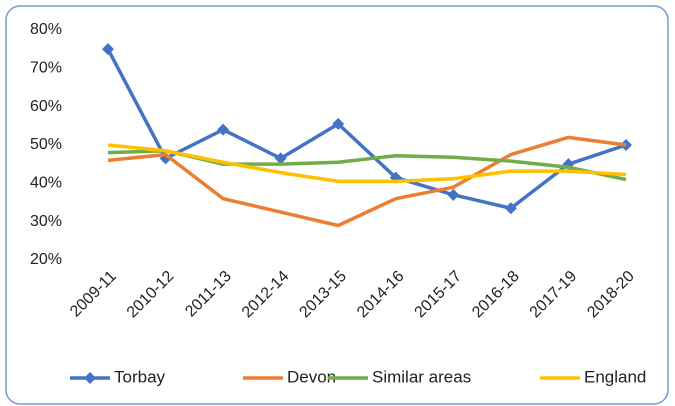  I want to click on y-tick-label: 80%, so click(46, 29).